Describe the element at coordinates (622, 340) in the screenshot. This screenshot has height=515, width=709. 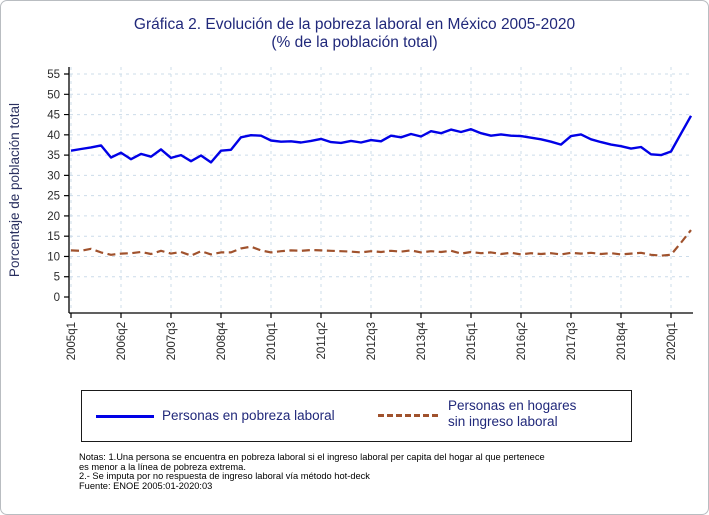
I see `x-tick-label: 2018q4` at that location.